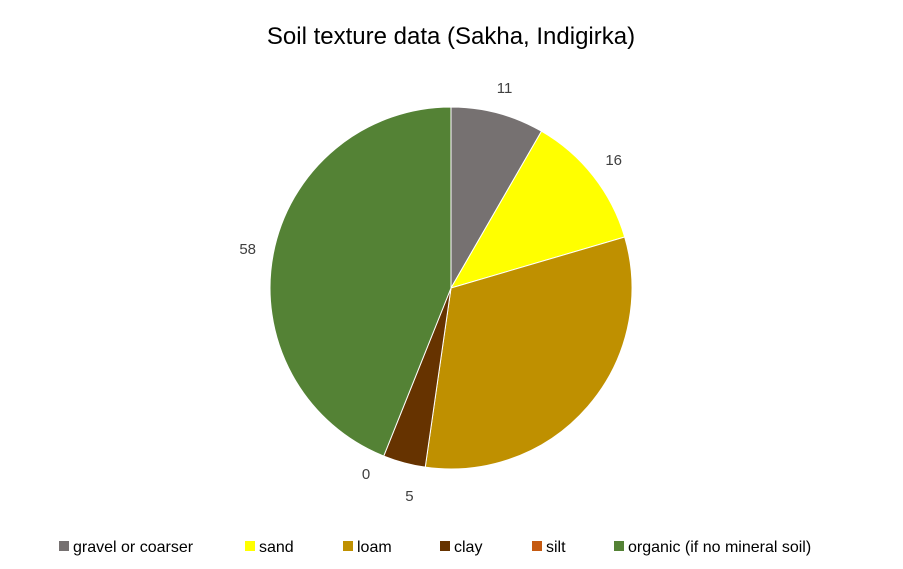 The height and width of the screenshot is (569, 903). Describe the element at coordinates (528, 353) in the screenshot. I see `pie-slice-loam` at that location.